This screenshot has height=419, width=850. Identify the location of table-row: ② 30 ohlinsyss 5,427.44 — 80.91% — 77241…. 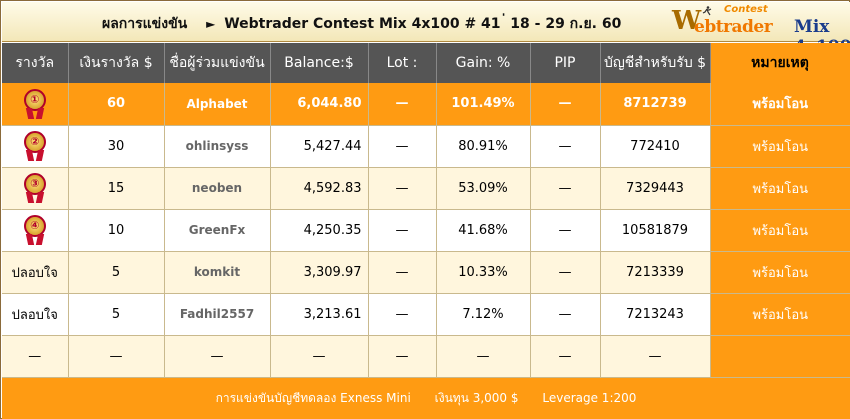
(426, 146).